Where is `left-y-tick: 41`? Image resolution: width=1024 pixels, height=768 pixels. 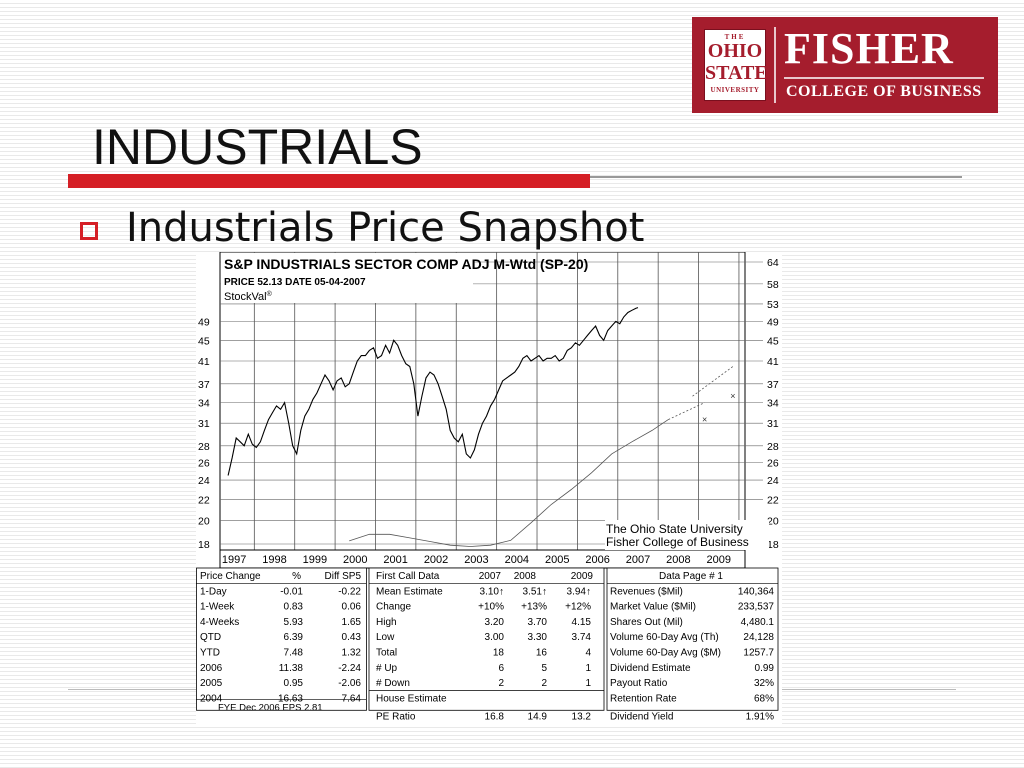 left-y-tick: 41 is located at coordinates (204, 362).